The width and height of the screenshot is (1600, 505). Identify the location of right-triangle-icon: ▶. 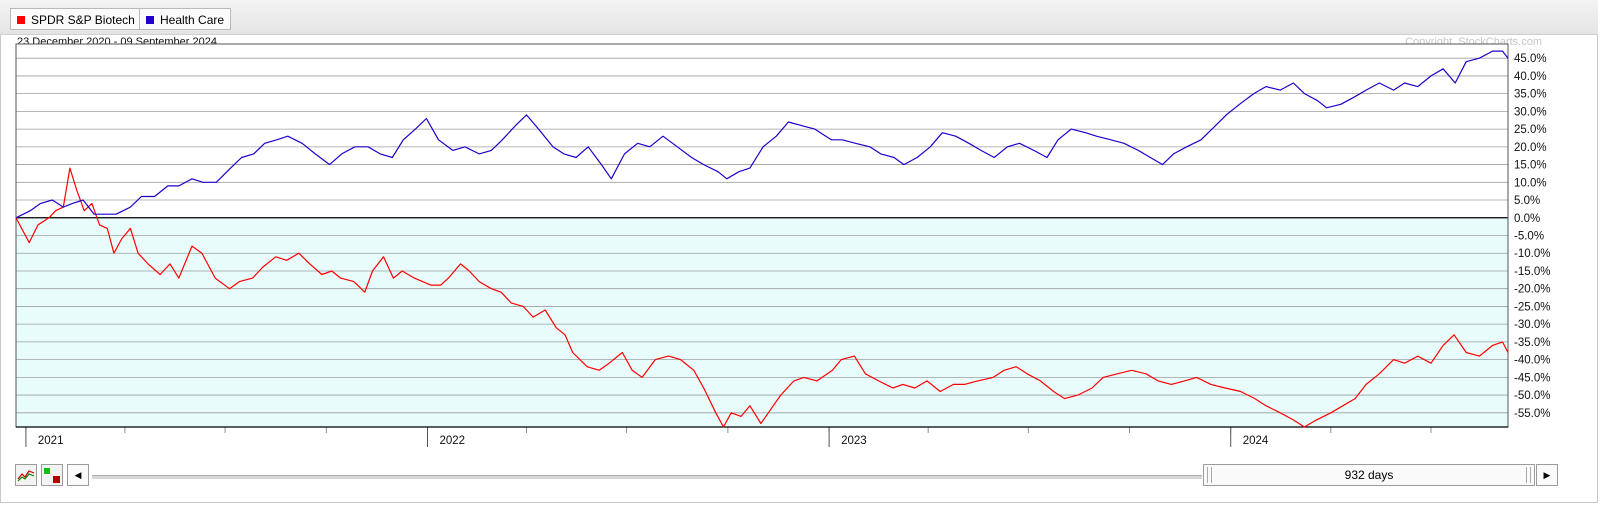
(1547, 475).